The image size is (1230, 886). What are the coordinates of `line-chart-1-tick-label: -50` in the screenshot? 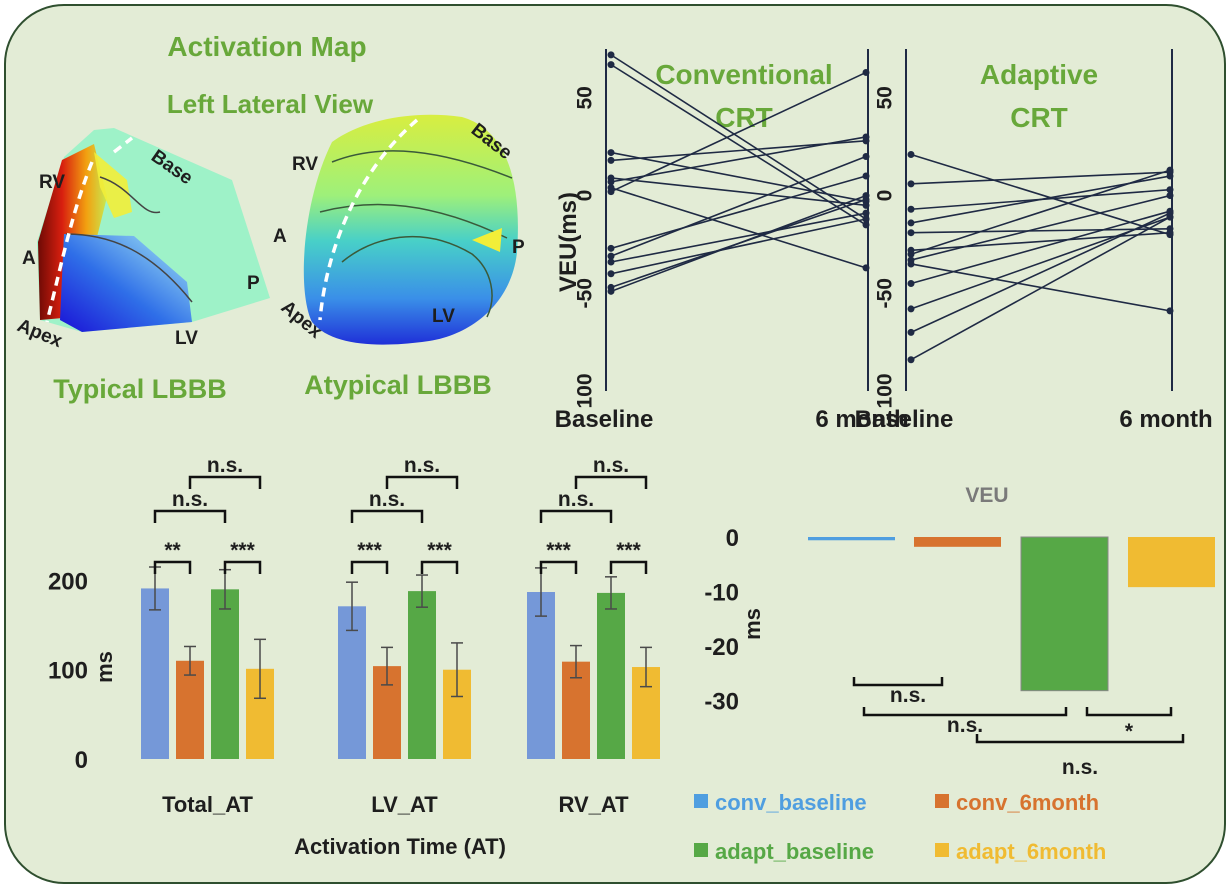 It's located at (885, 293).